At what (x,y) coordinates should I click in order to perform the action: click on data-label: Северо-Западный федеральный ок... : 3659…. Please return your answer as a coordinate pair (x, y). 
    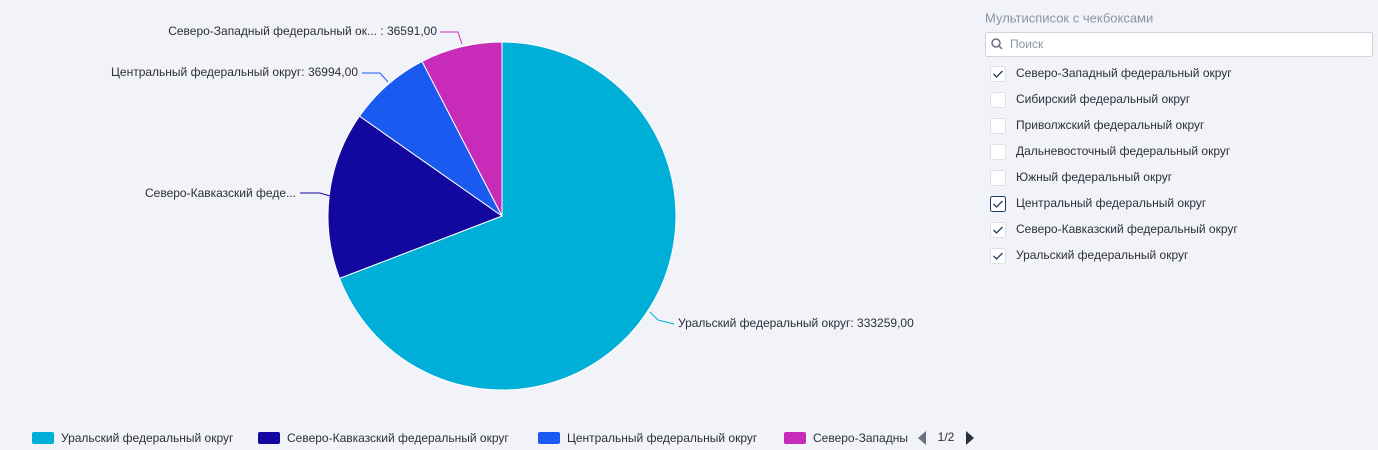
    Looking at the image, I should click on (302, 31).